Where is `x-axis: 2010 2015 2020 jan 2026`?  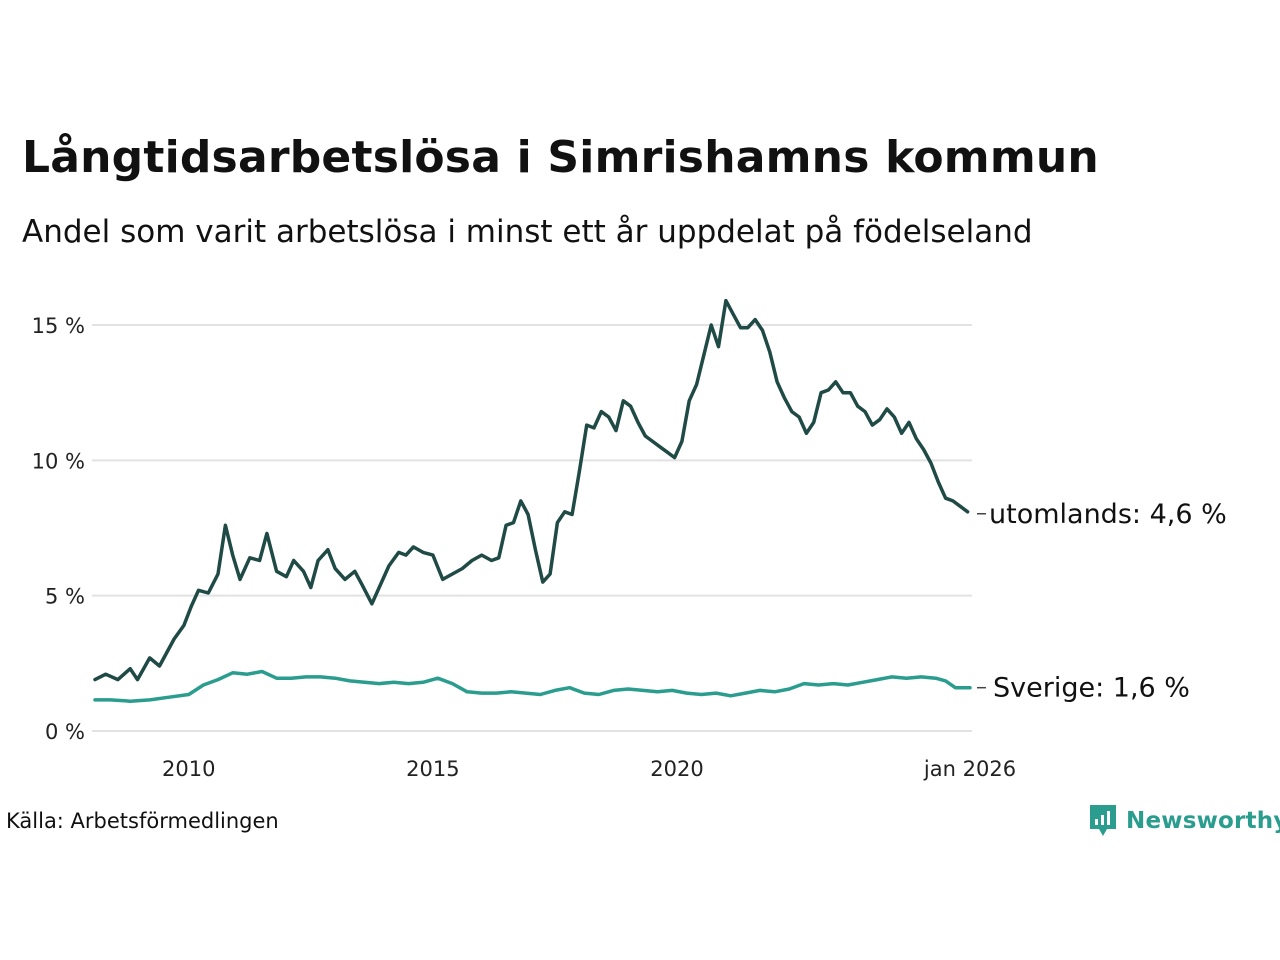 x-axis: 2010 2015 2020 jan 2026 is located at coordinates (589, 769).